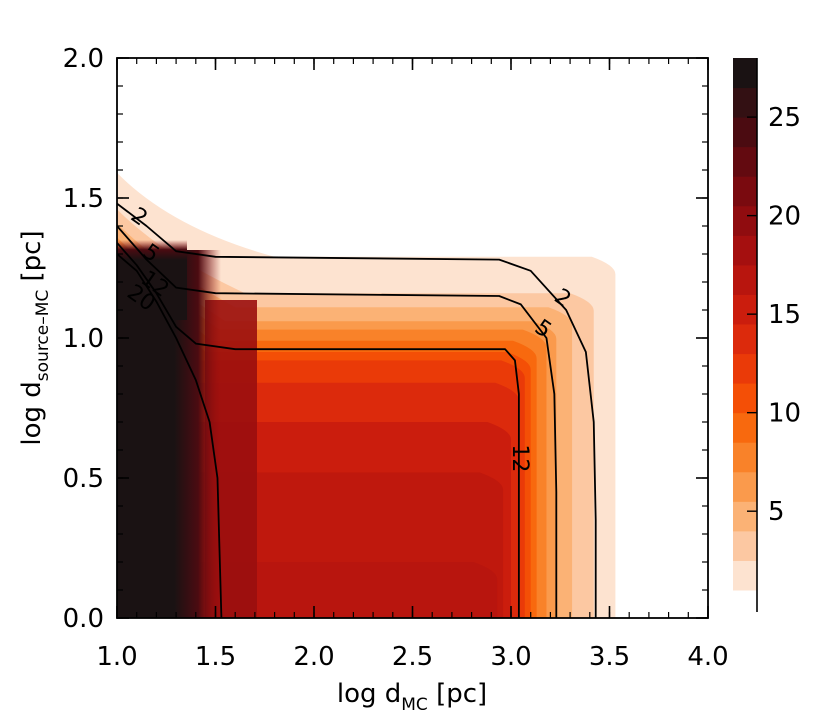  What do you see at coordinates (32, 413) in the screenshot?
I see `y-axis-title-main: log d` at bounding box center [32, 413].